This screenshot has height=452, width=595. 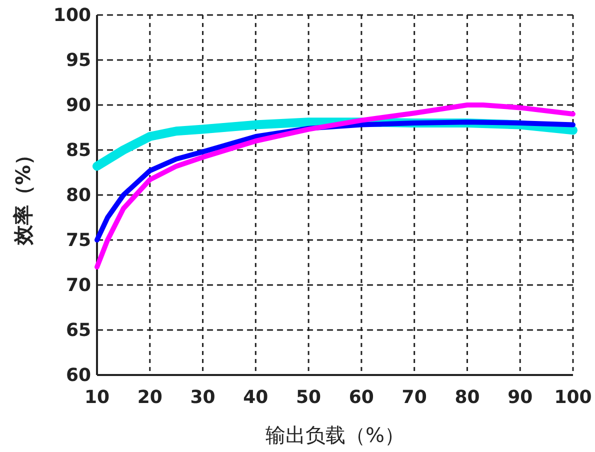 What do you see at coordinates (335, 435) in the screenshot?
I see `x-axis-title: 输出负载（%）` at bounding box center [335, 435].